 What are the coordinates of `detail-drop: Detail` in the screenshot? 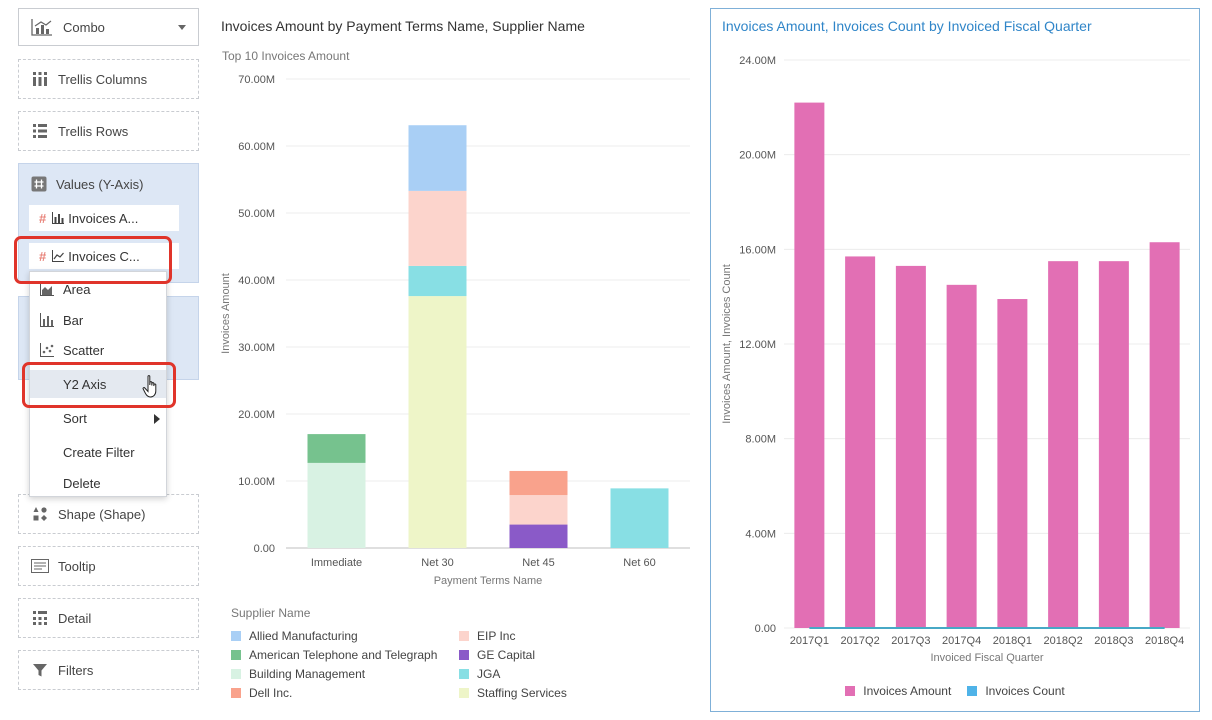 It's located at (108, 618).